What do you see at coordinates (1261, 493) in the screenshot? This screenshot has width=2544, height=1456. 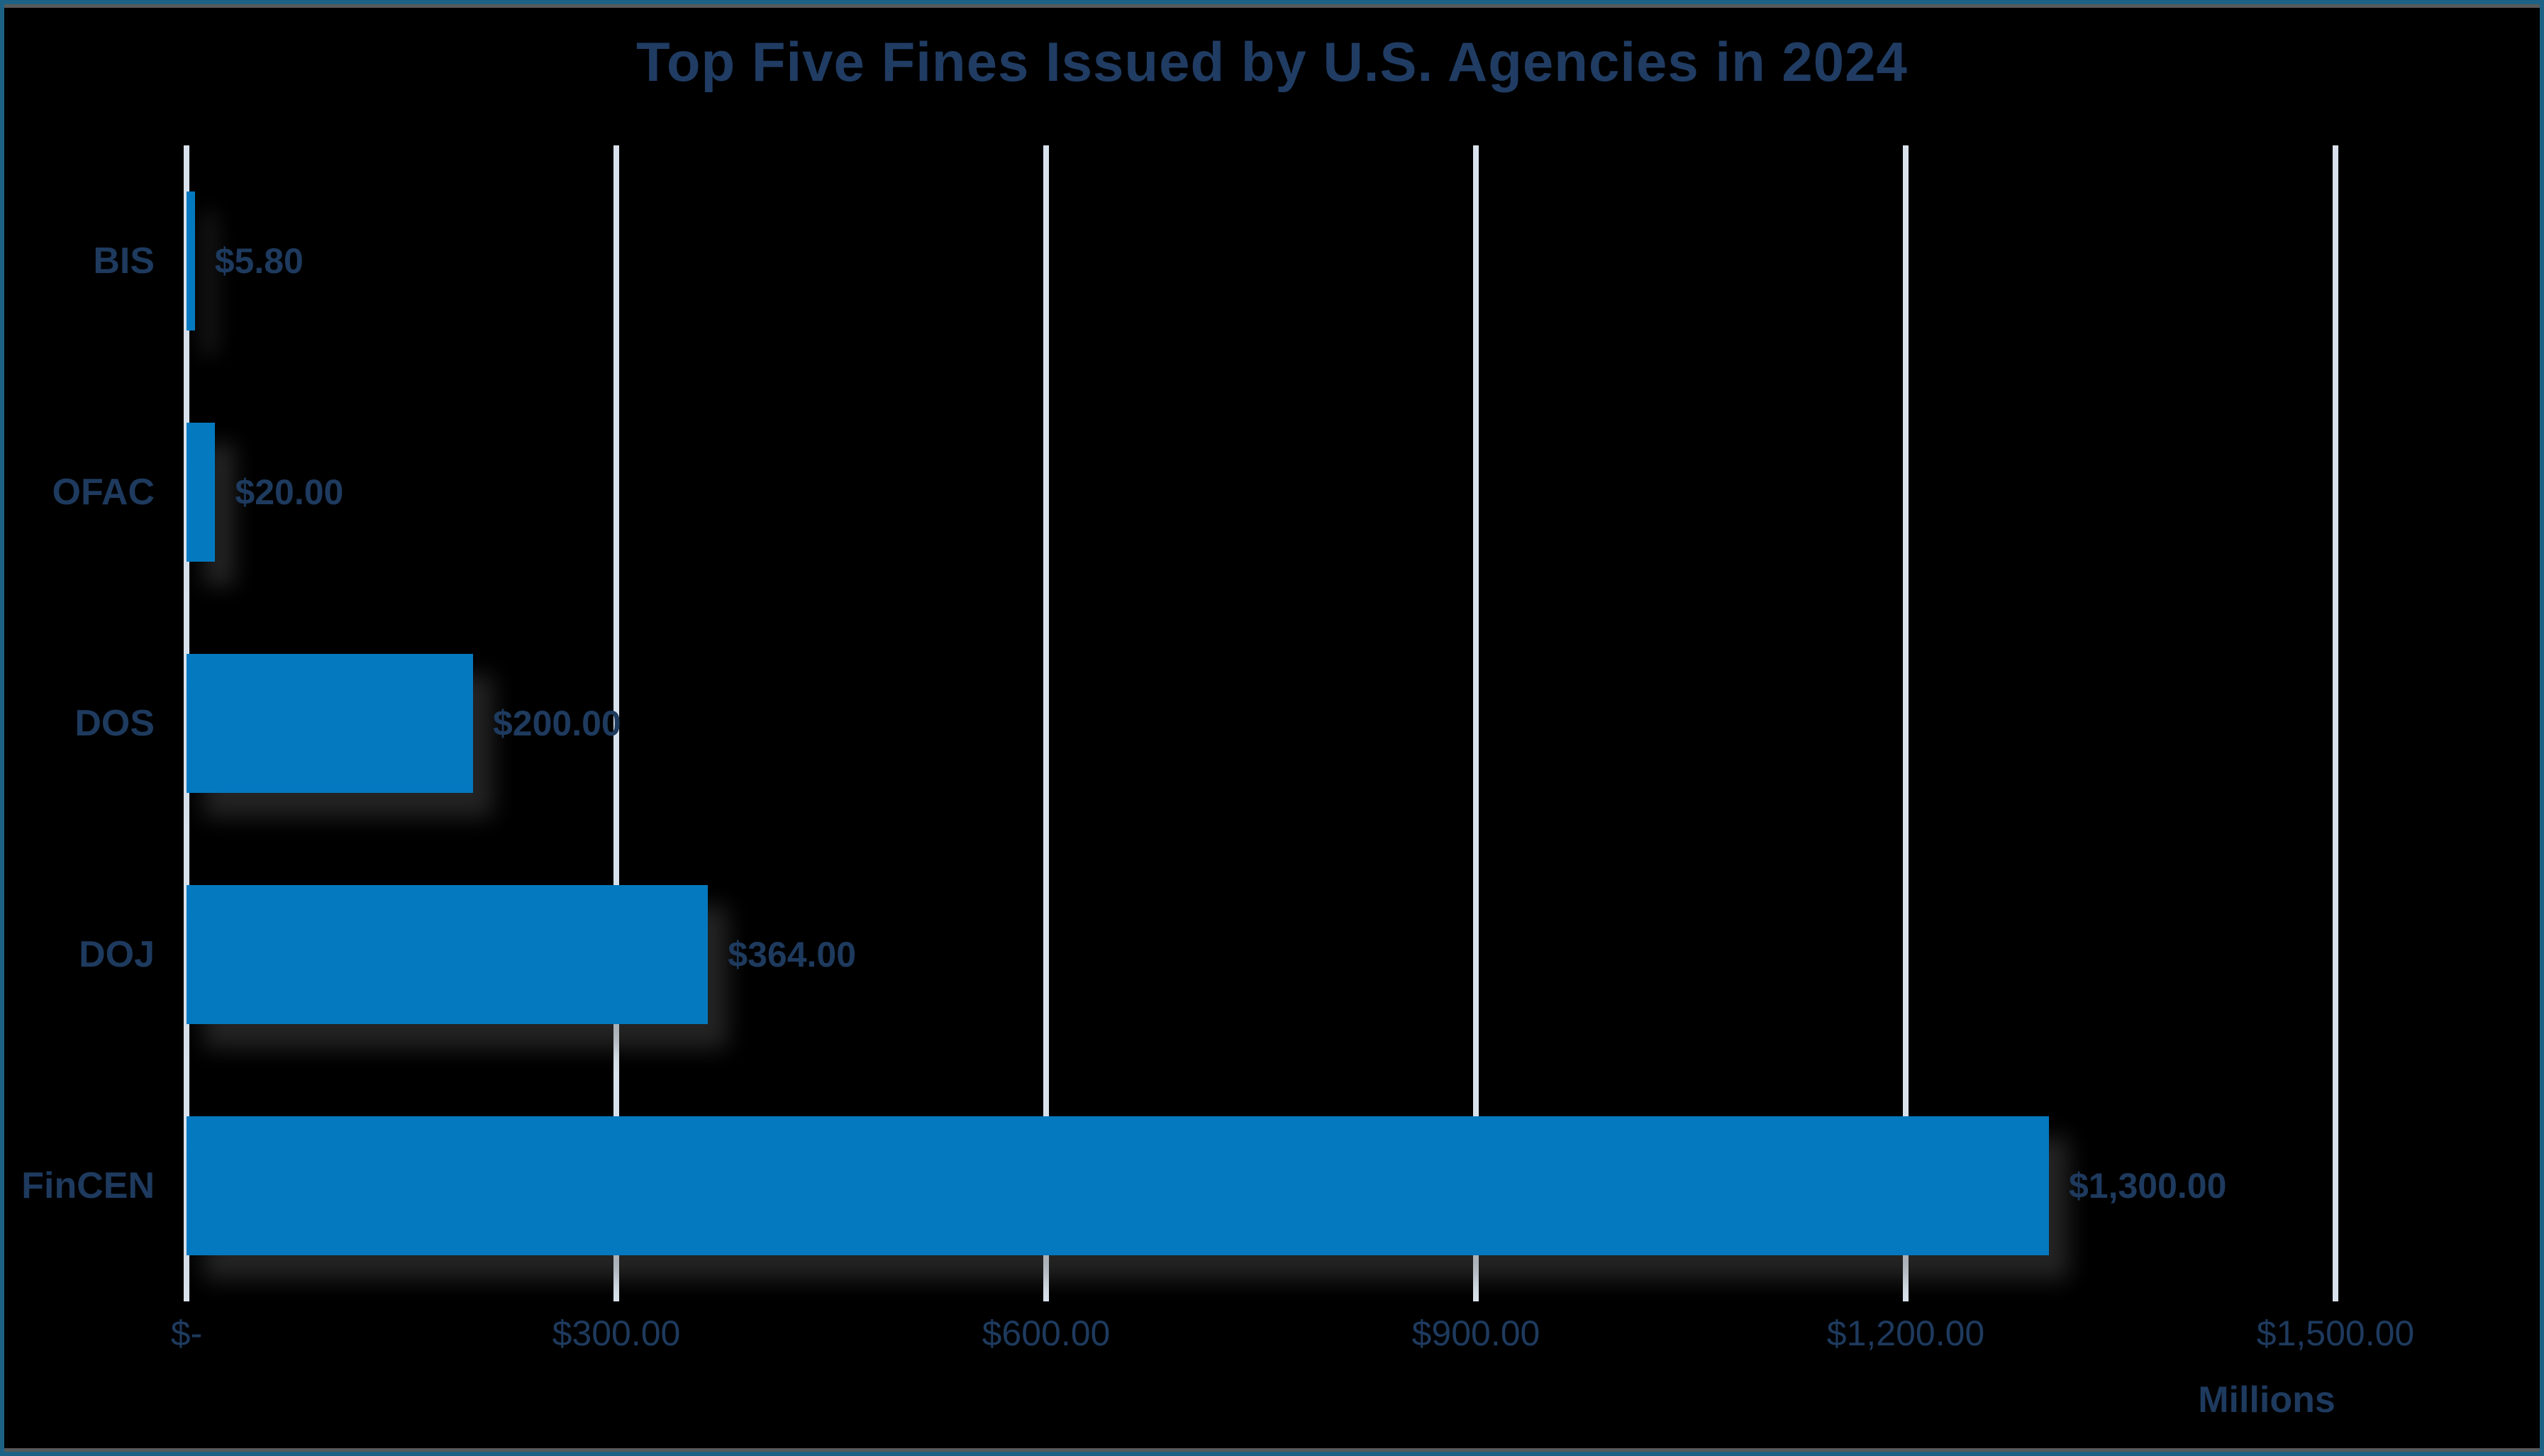 I see `bar-row: $20.00` at bounding box center [1261, 493].